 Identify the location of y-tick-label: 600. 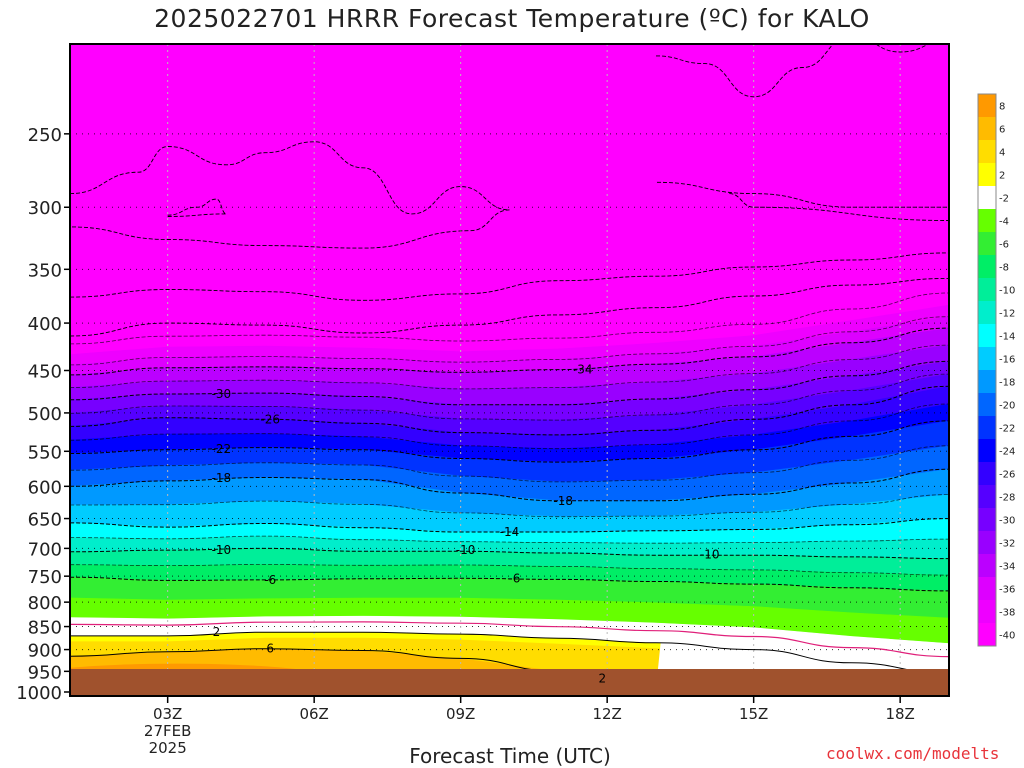
(45, 487).